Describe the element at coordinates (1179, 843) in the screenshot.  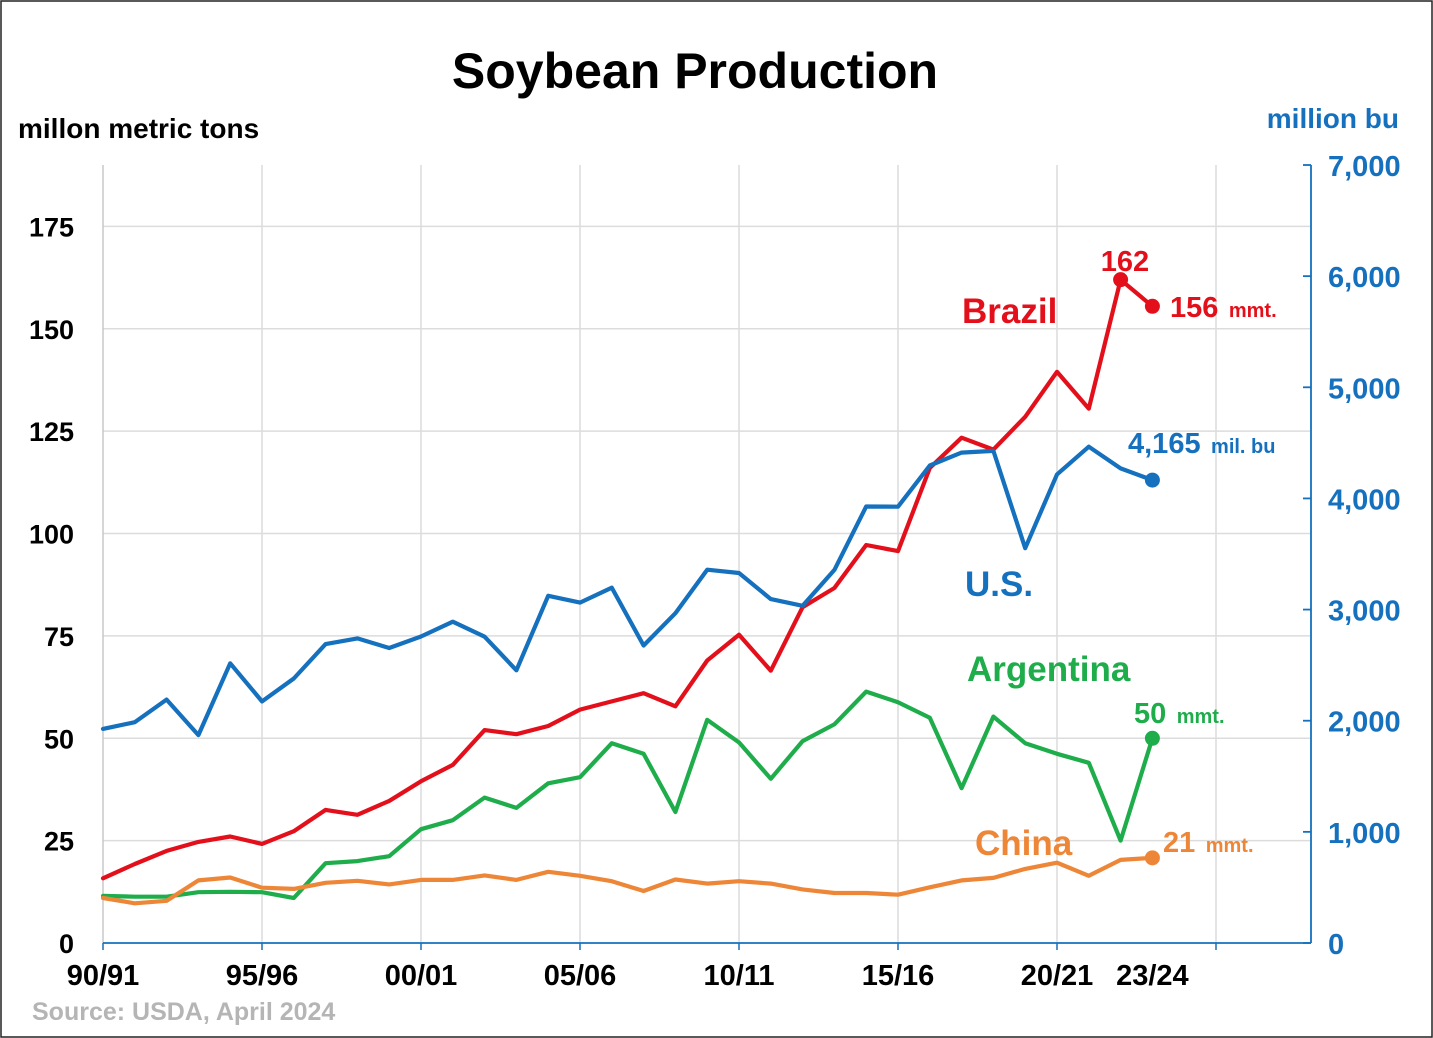
I see `china-last-value: 21` at that location.